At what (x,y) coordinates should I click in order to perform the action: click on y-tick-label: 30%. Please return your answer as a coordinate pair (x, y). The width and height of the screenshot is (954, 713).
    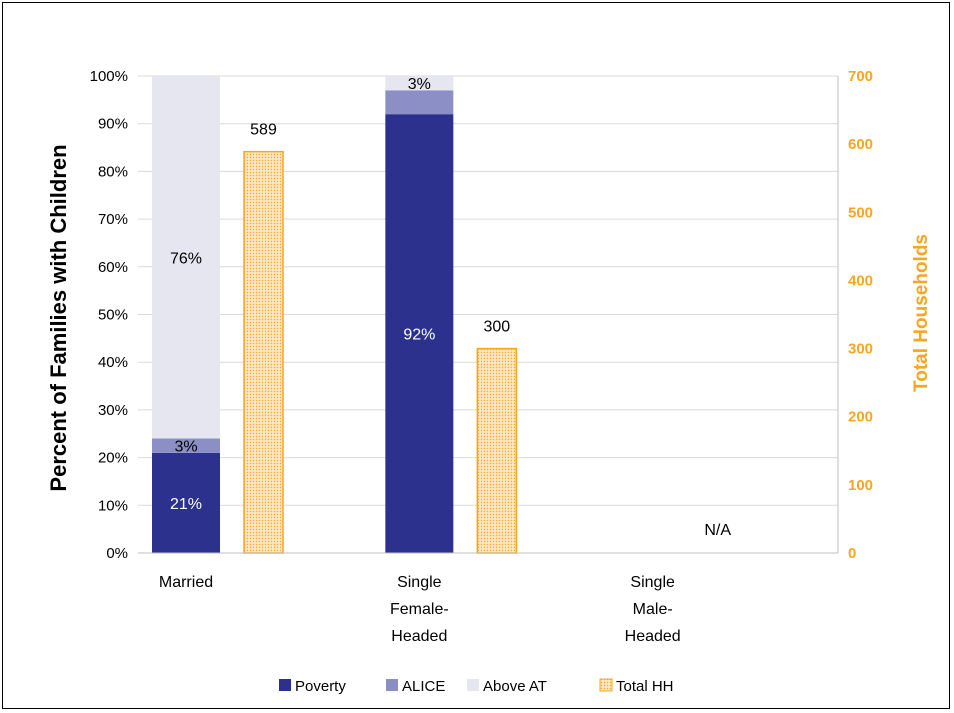
    Looking at the image, I should click on (113, 410).